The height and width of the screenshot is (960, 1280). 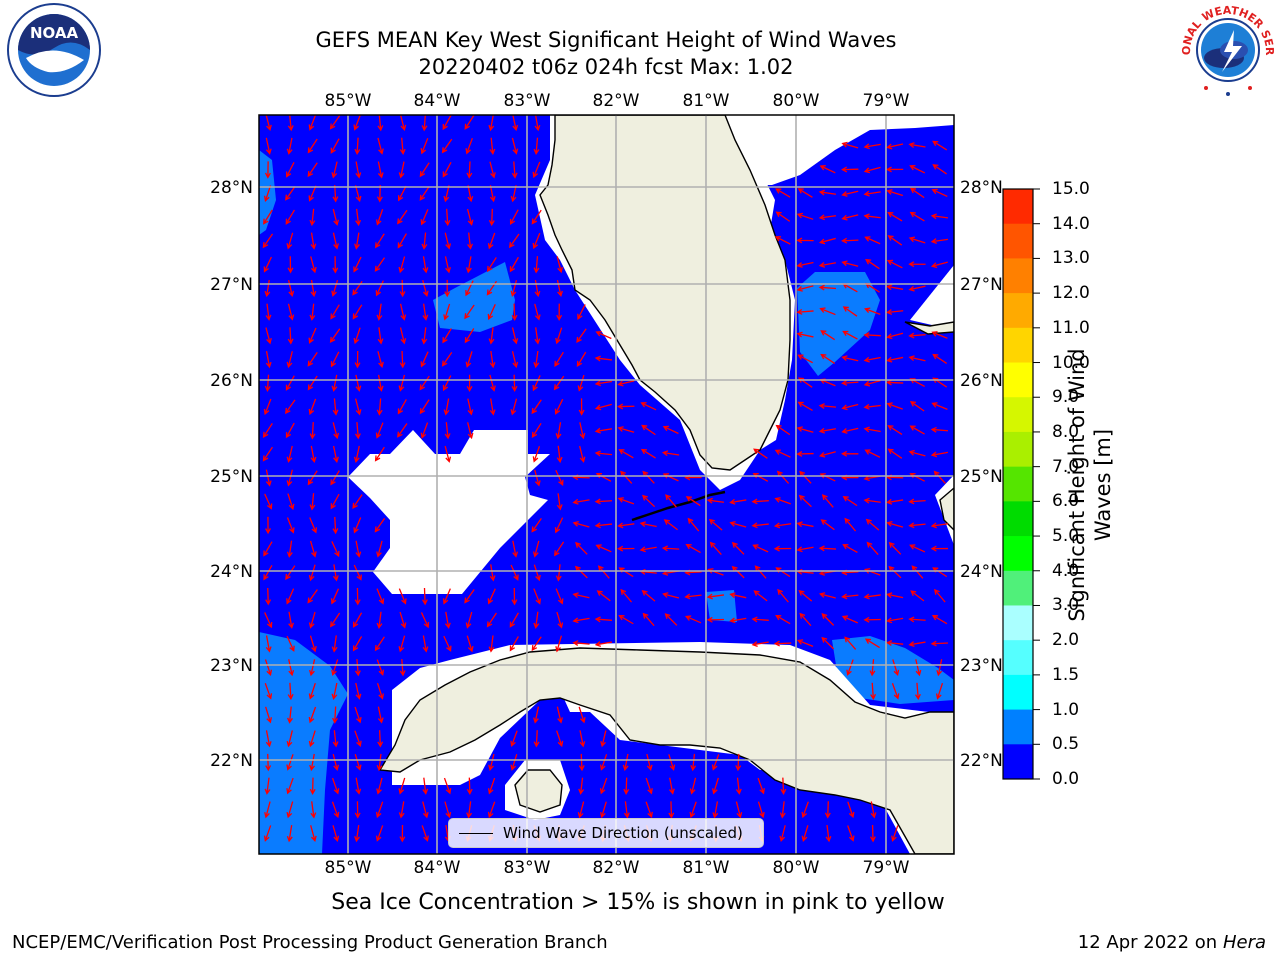 I want to click on colorbar-tick-label: 7.0, so click(x=1066, y=466).